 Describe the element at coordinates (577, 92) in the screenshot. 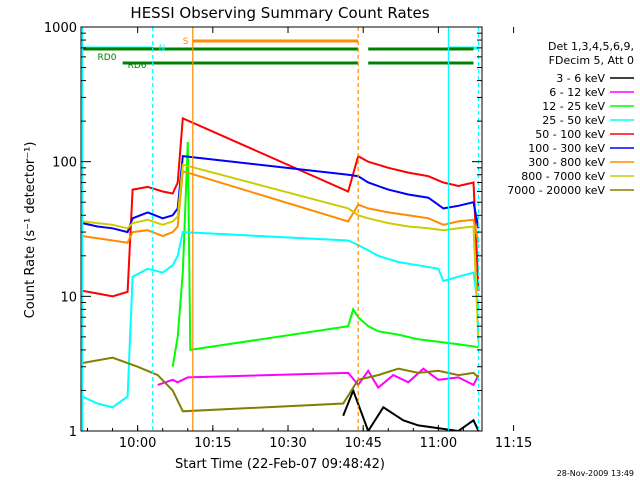

I see `legend-label: 6 - 12 keV` at that location.